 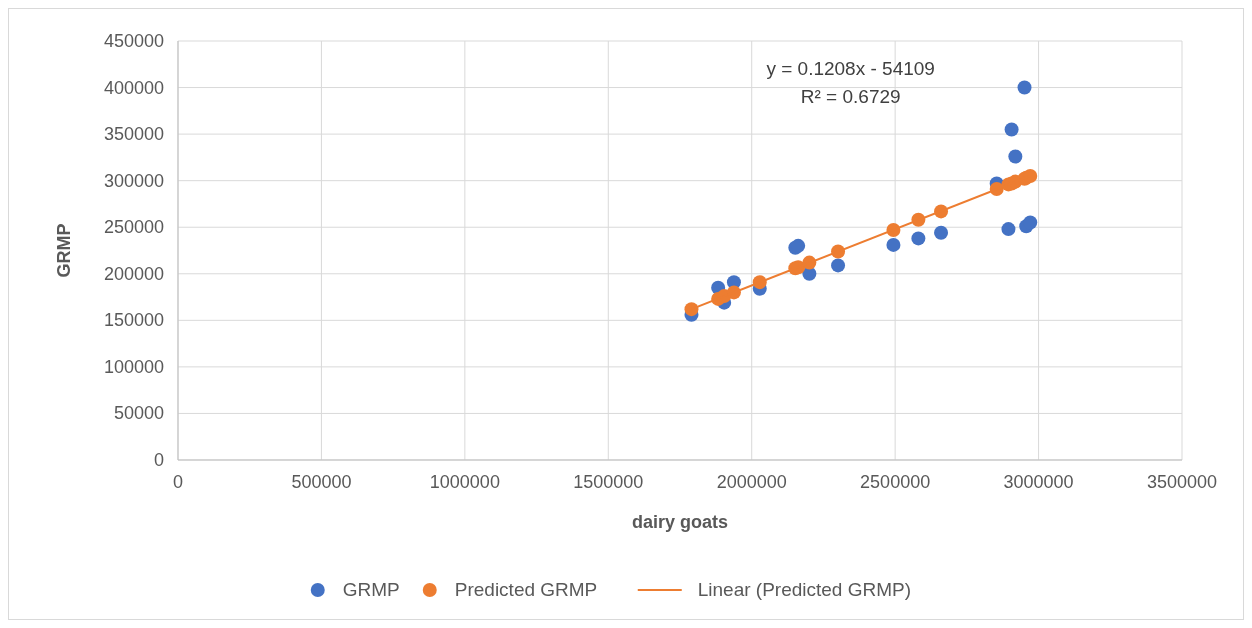 I want to click on x-tick-label: 0, so click(x=178, y=482).